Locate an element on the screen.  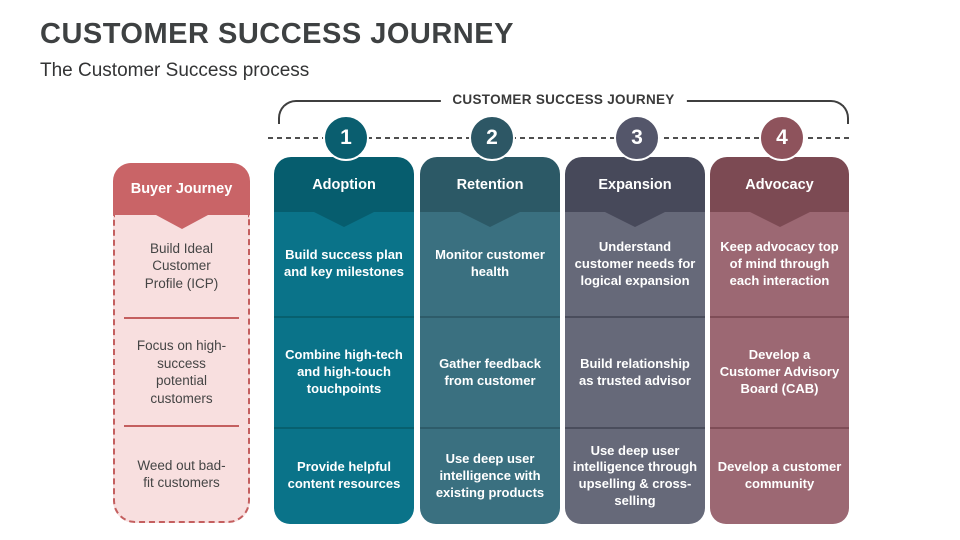
step-number: 1 is located at coordinates (346, 137).